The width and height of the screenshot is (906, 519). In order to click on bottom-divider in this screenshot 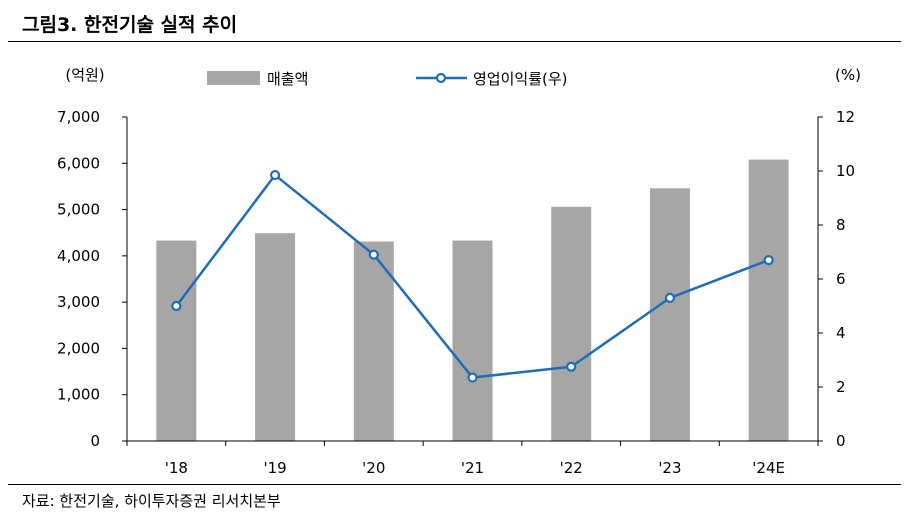, I will do `click(454, 484)`.